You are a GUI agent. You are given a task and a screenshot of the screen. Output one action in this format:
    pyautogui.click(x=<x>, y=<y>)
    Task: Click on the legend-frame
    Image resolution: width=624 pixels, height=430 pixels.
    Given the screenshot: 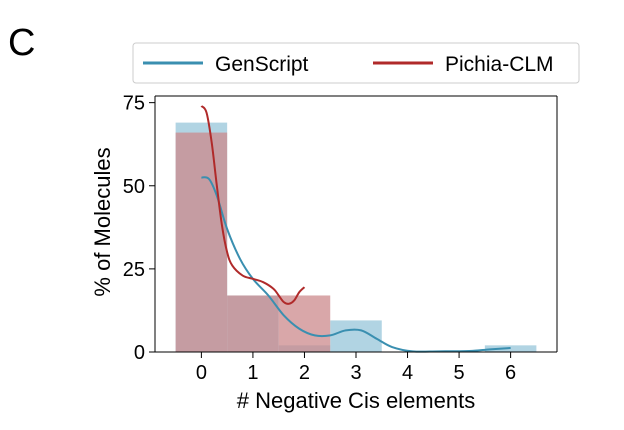 What is the action you would take?
    pyautogui.click(x=356, y=63)
    